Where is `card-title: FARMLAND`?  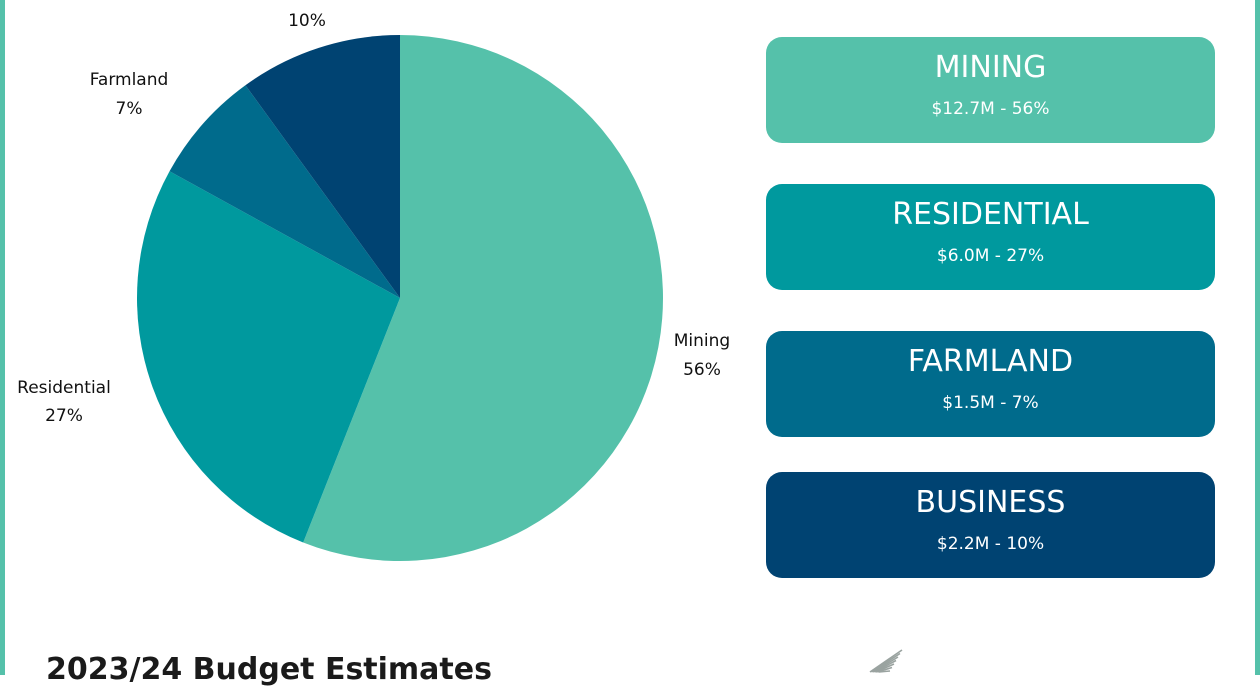 card-title: FARMLAND is located at coordinates (990, 361).